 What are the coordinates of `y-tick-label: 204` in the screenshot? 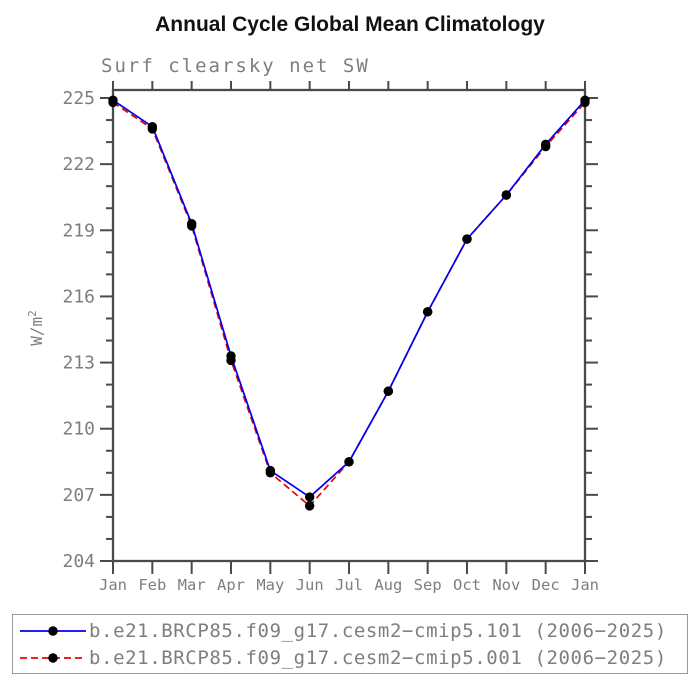 It's located at (78, 561).